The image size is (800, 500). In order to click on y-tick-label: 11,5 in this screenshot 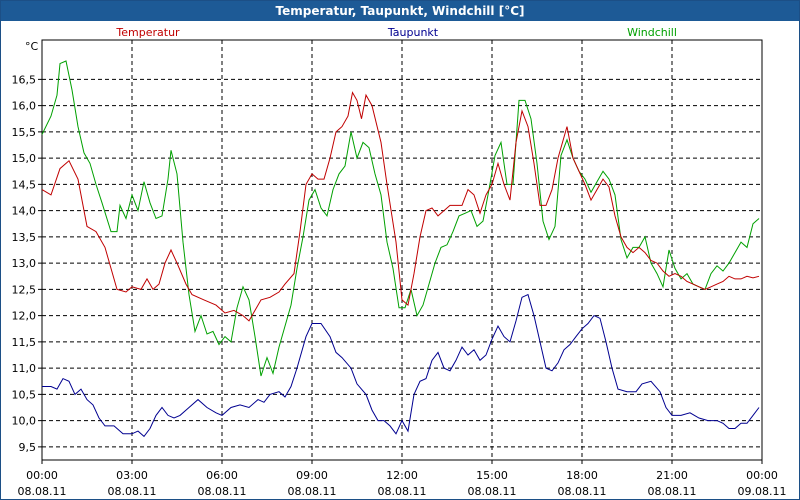, I will do `click(24, 342)`.